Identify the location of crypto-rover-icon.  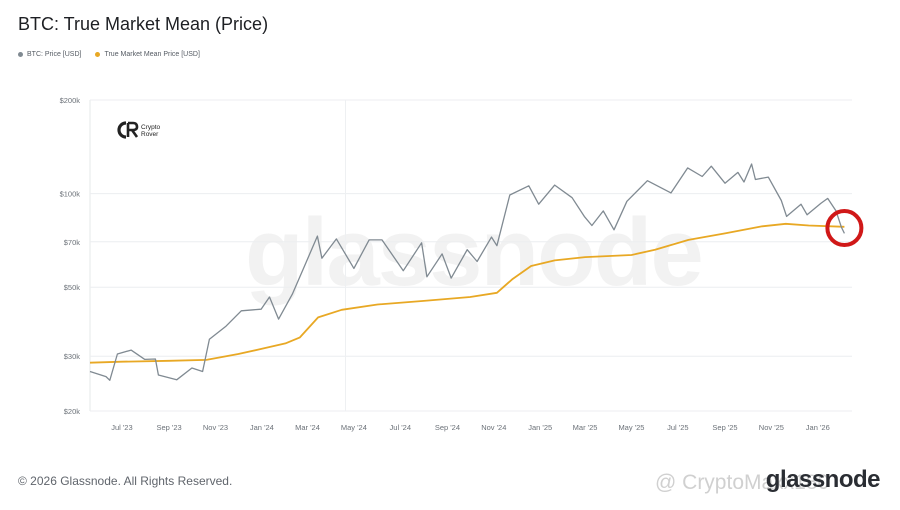
(122, 130).